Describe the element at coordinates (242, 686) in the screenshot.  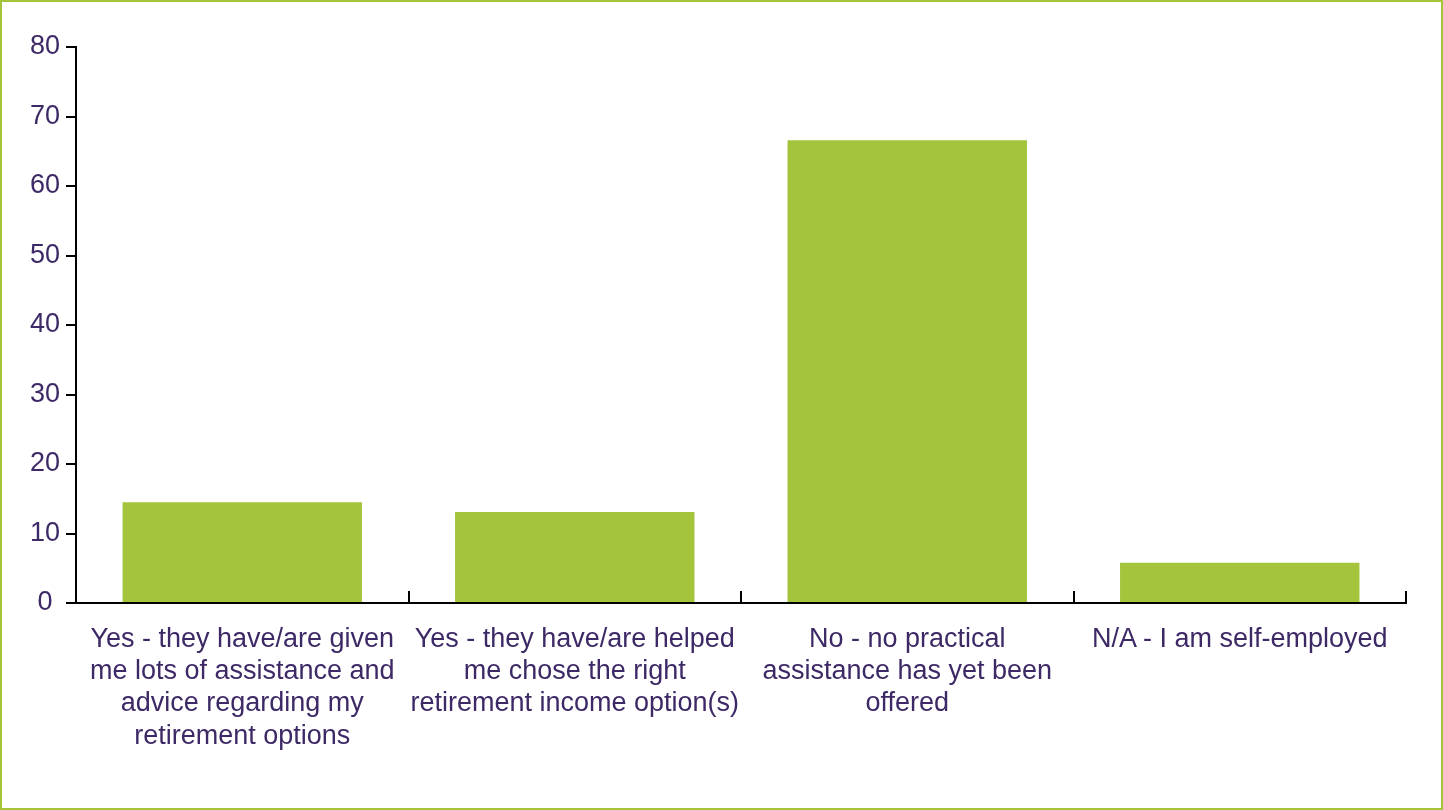
I see `x-tick-label: Yes - they have/are given me lots of assistance and advice regarding my retirement options` at that location.